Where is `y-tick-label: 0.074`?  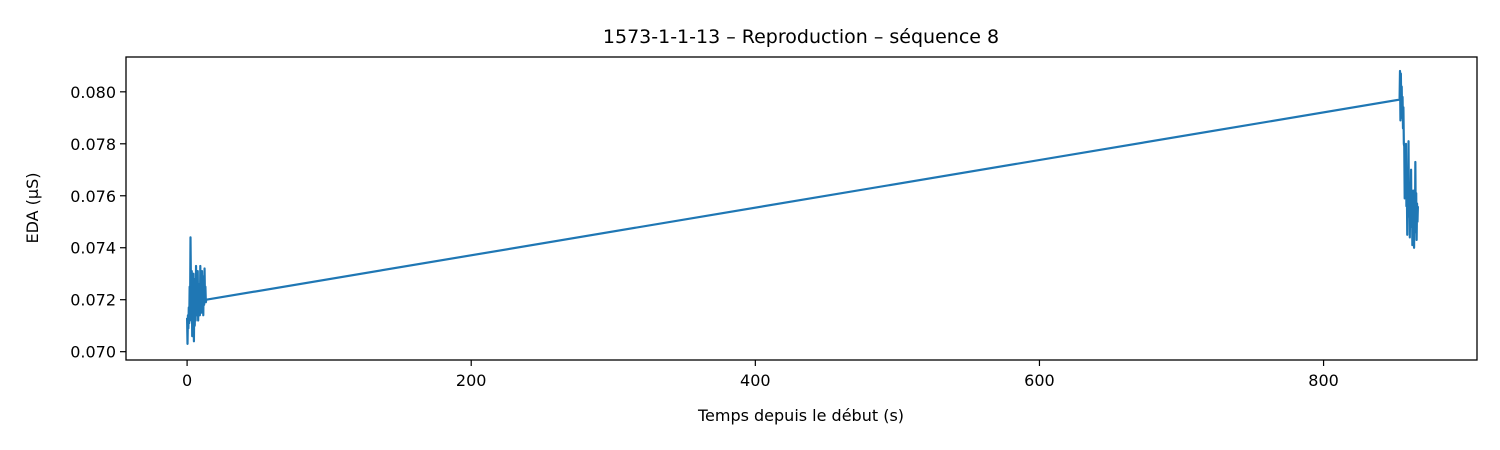
y-tick-label: 0.074 is located at coordinates (93, 248).